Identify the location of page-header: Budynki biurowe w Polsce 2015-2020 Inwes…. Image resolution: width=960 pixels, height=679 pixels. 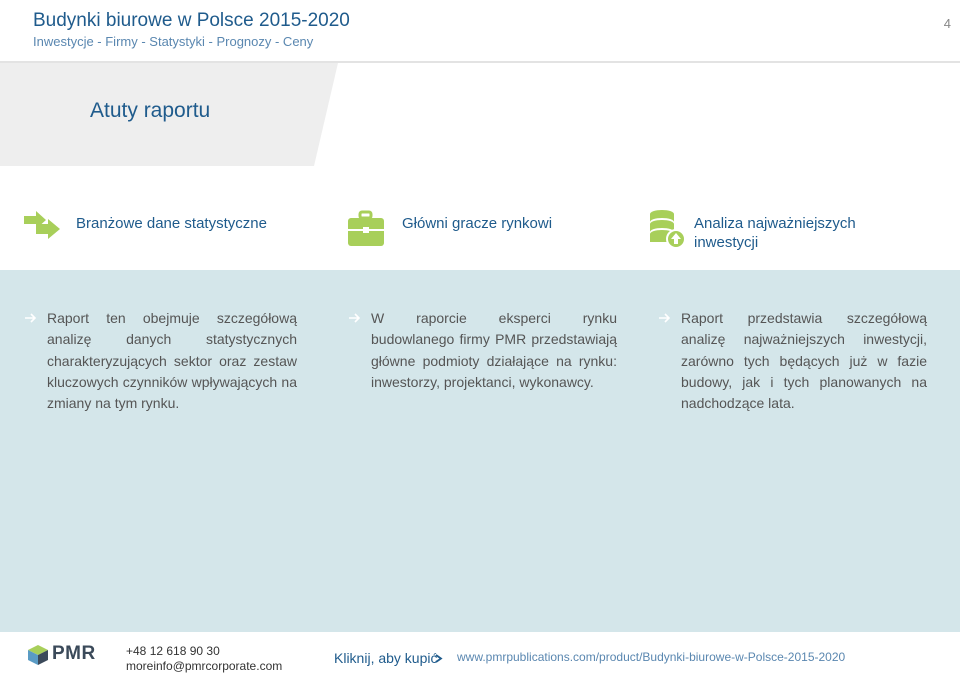
(480, 31).